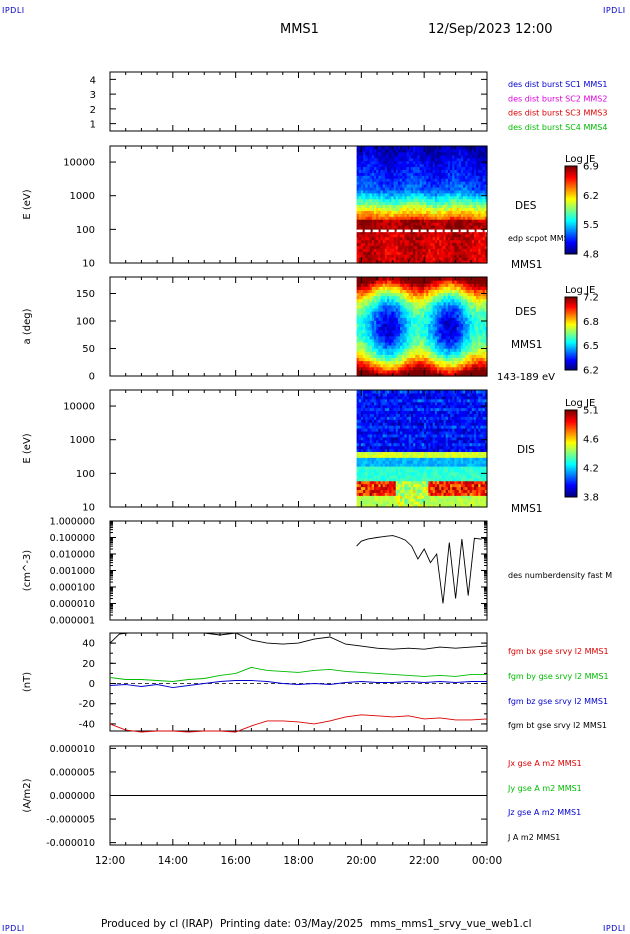  I want to click on des_energy-colorbar-cell, so click(571, 178).